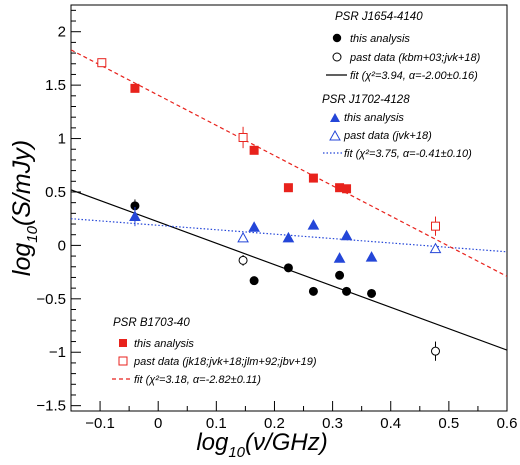 The image size is (520, 465). Describe the element at coordinates (332, 423) in the screenshot. I see `x-tick-label: 0.3` at that location.